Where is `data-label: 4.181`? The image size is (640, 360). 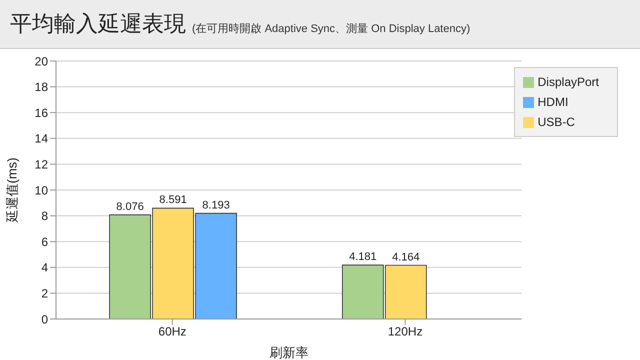
data-label: 4.181 is located at coordinates (363, 257).